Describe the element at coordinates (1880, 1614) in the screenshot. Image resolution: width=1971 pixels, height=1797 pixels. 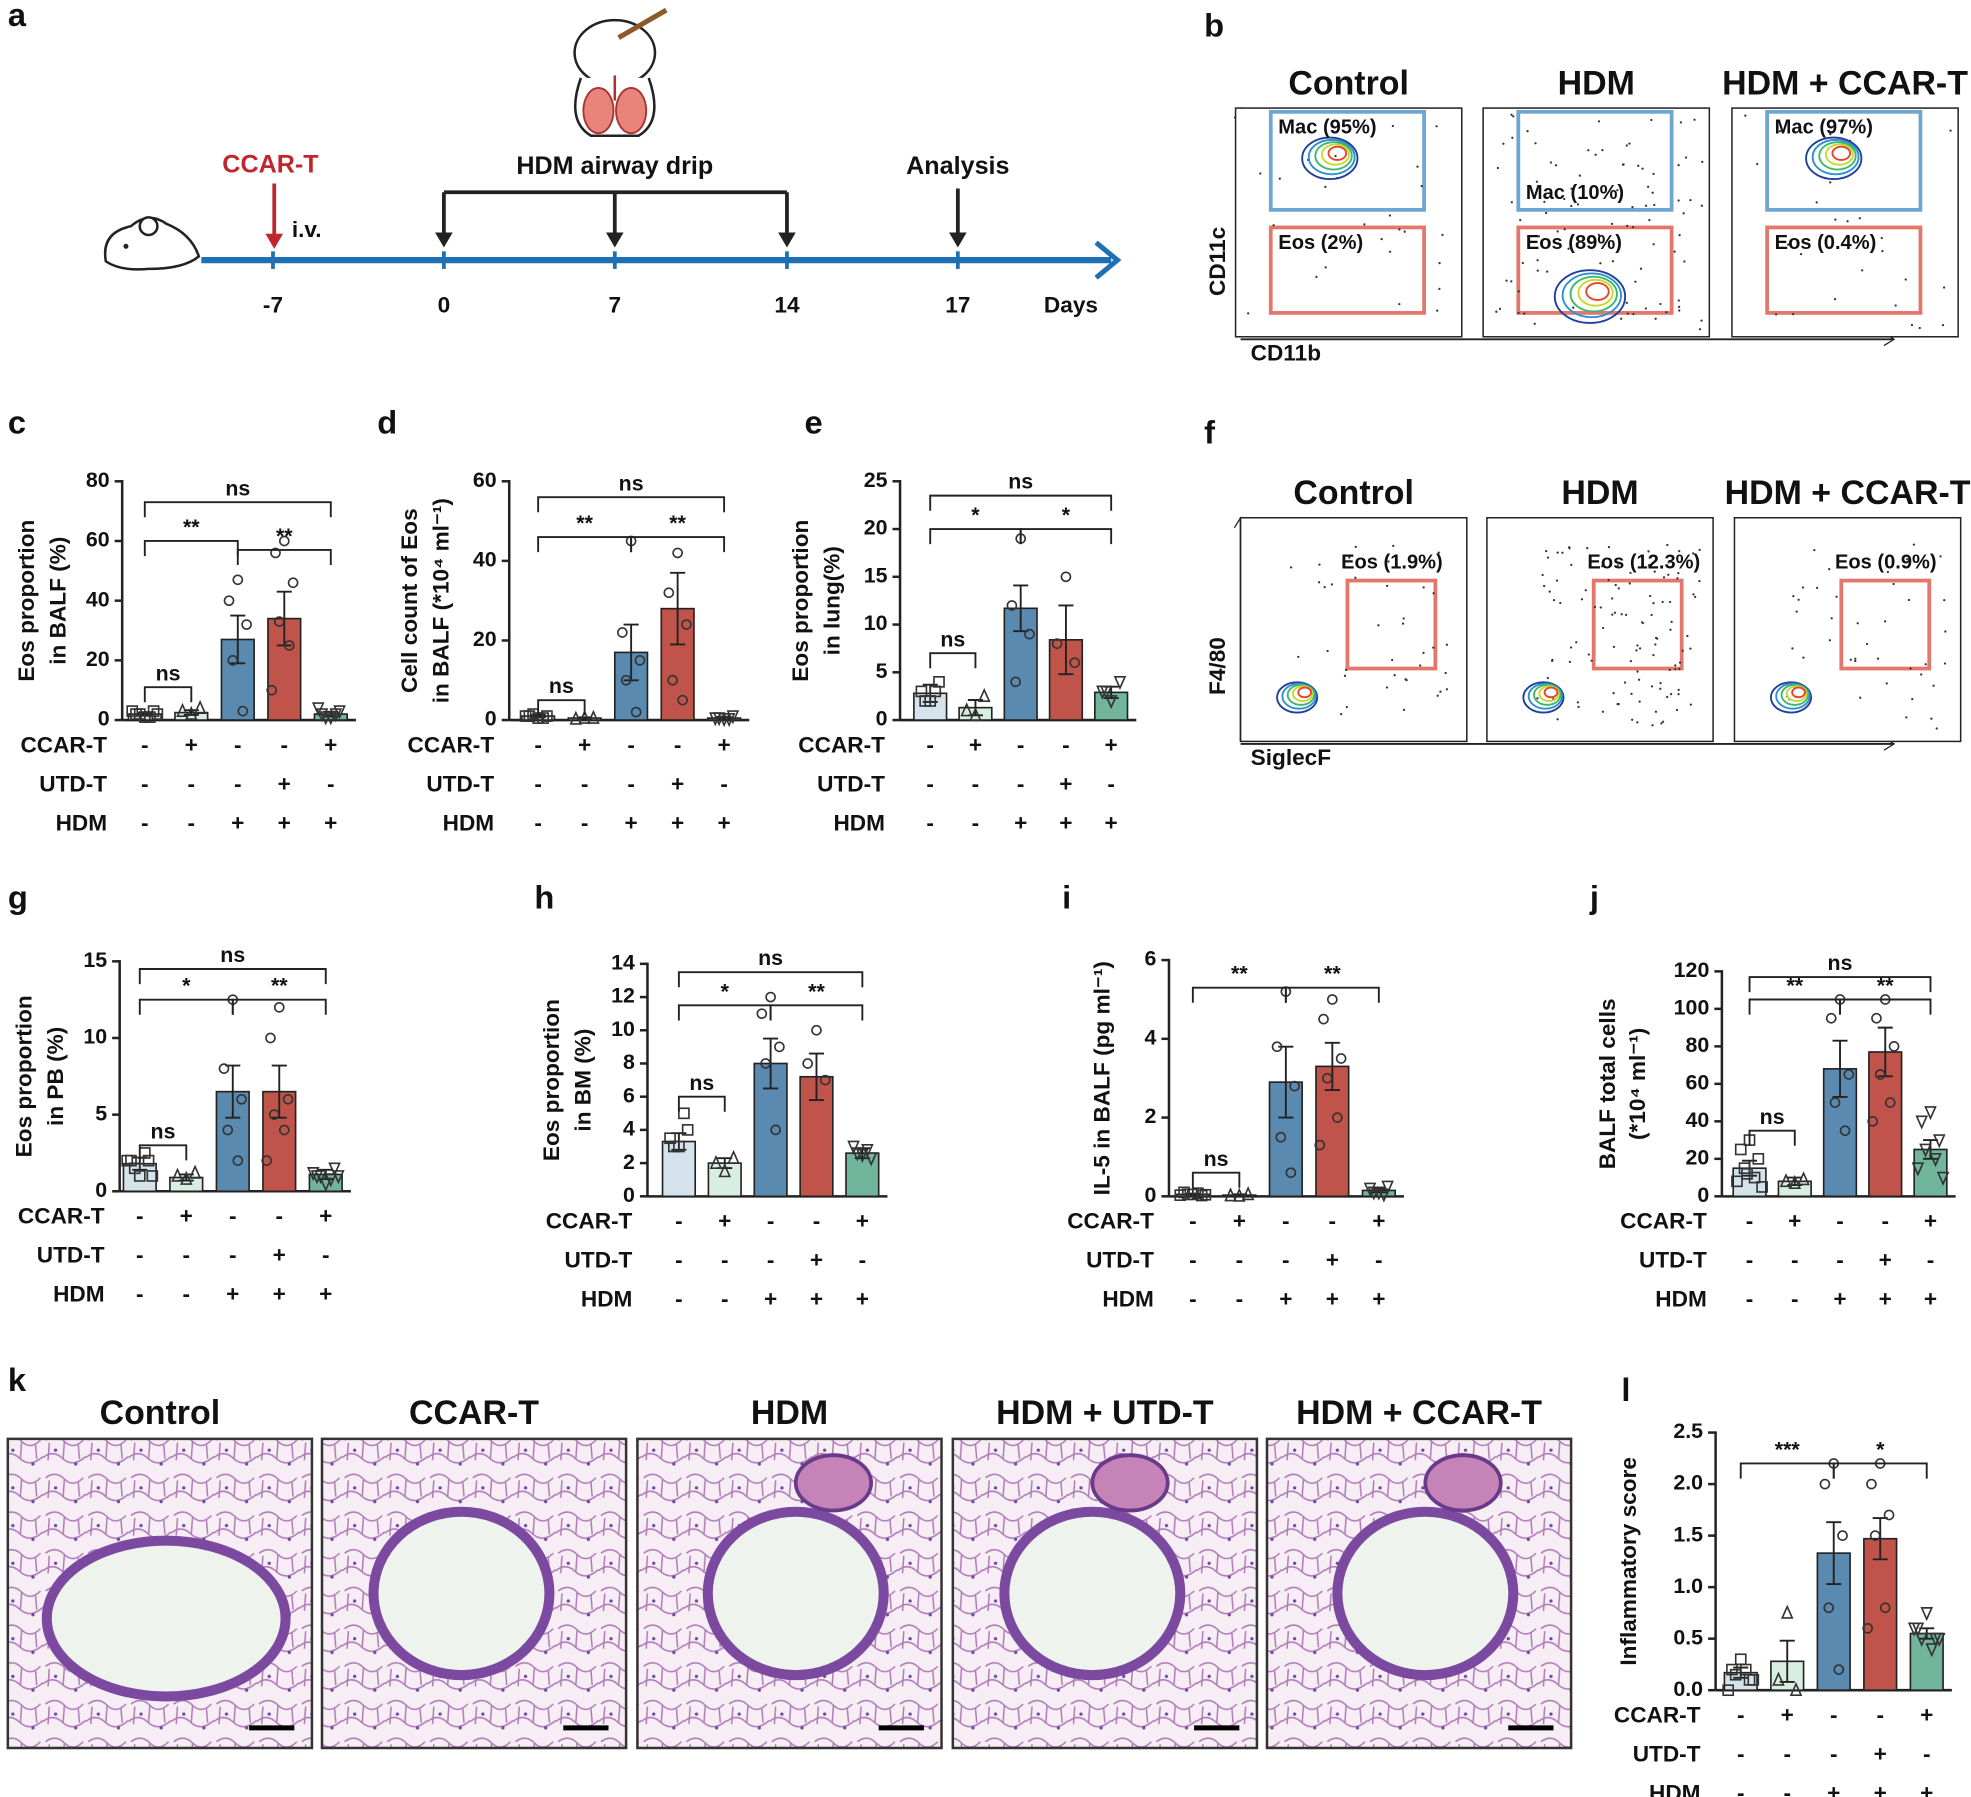
I see `bar` at that location.